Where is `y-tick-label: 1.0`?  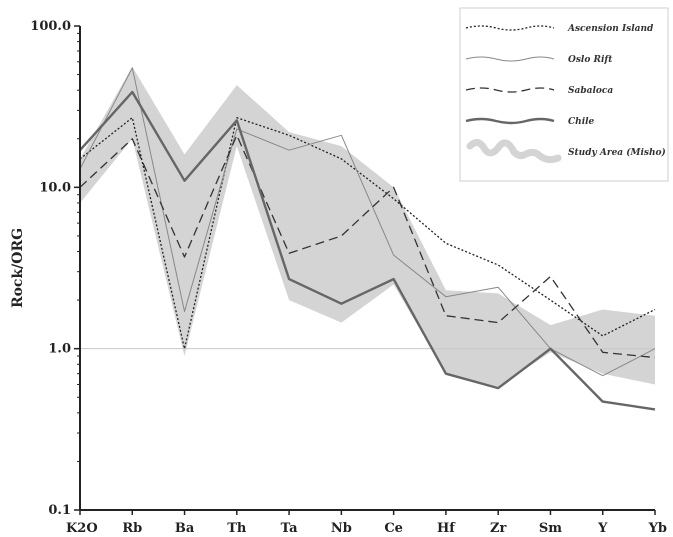 y-tick-label: 1.0 is located at coordinates (59, 349).